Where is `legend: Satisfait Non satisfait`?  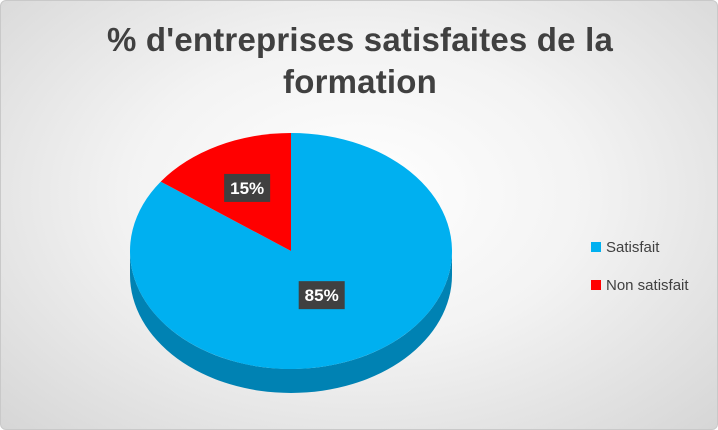
legend: Satisfait Non satisfait is located at coordinates (640, 275).